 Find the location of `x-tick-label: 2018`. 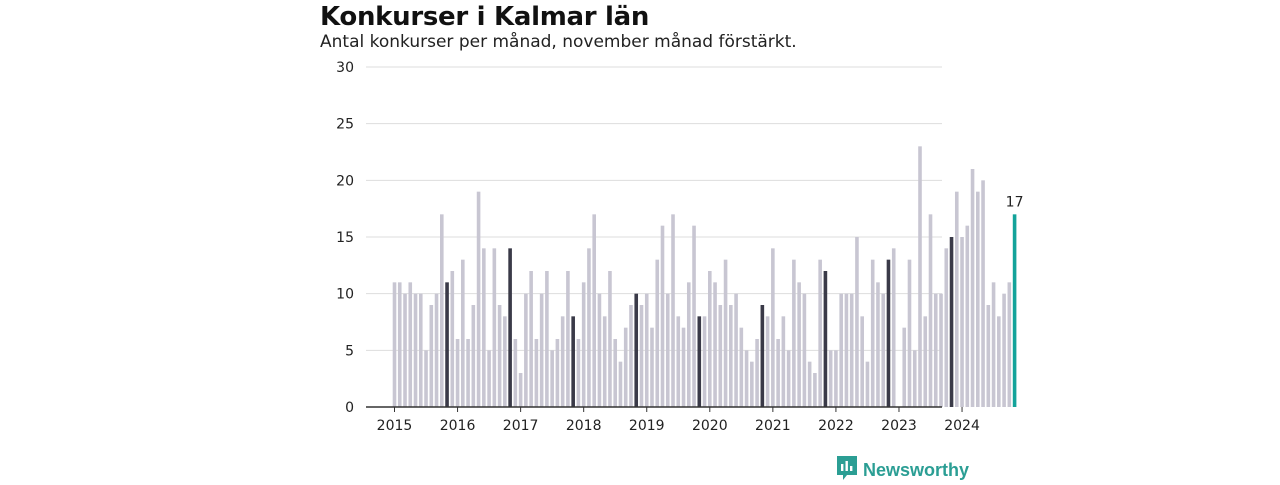

x-tick-label: 2018 is located at coordinates (584, 426).